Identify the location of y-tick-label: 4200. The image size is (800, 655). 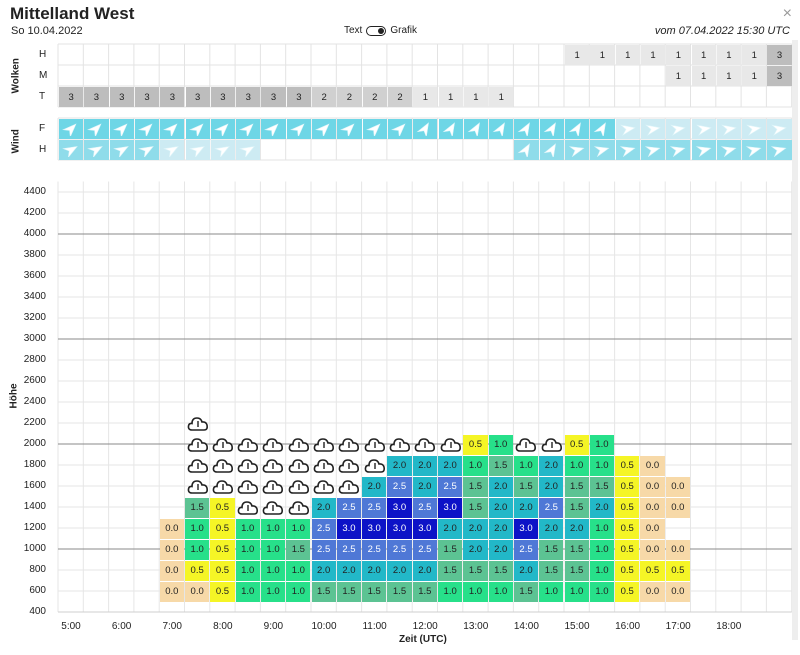
(34, 212).